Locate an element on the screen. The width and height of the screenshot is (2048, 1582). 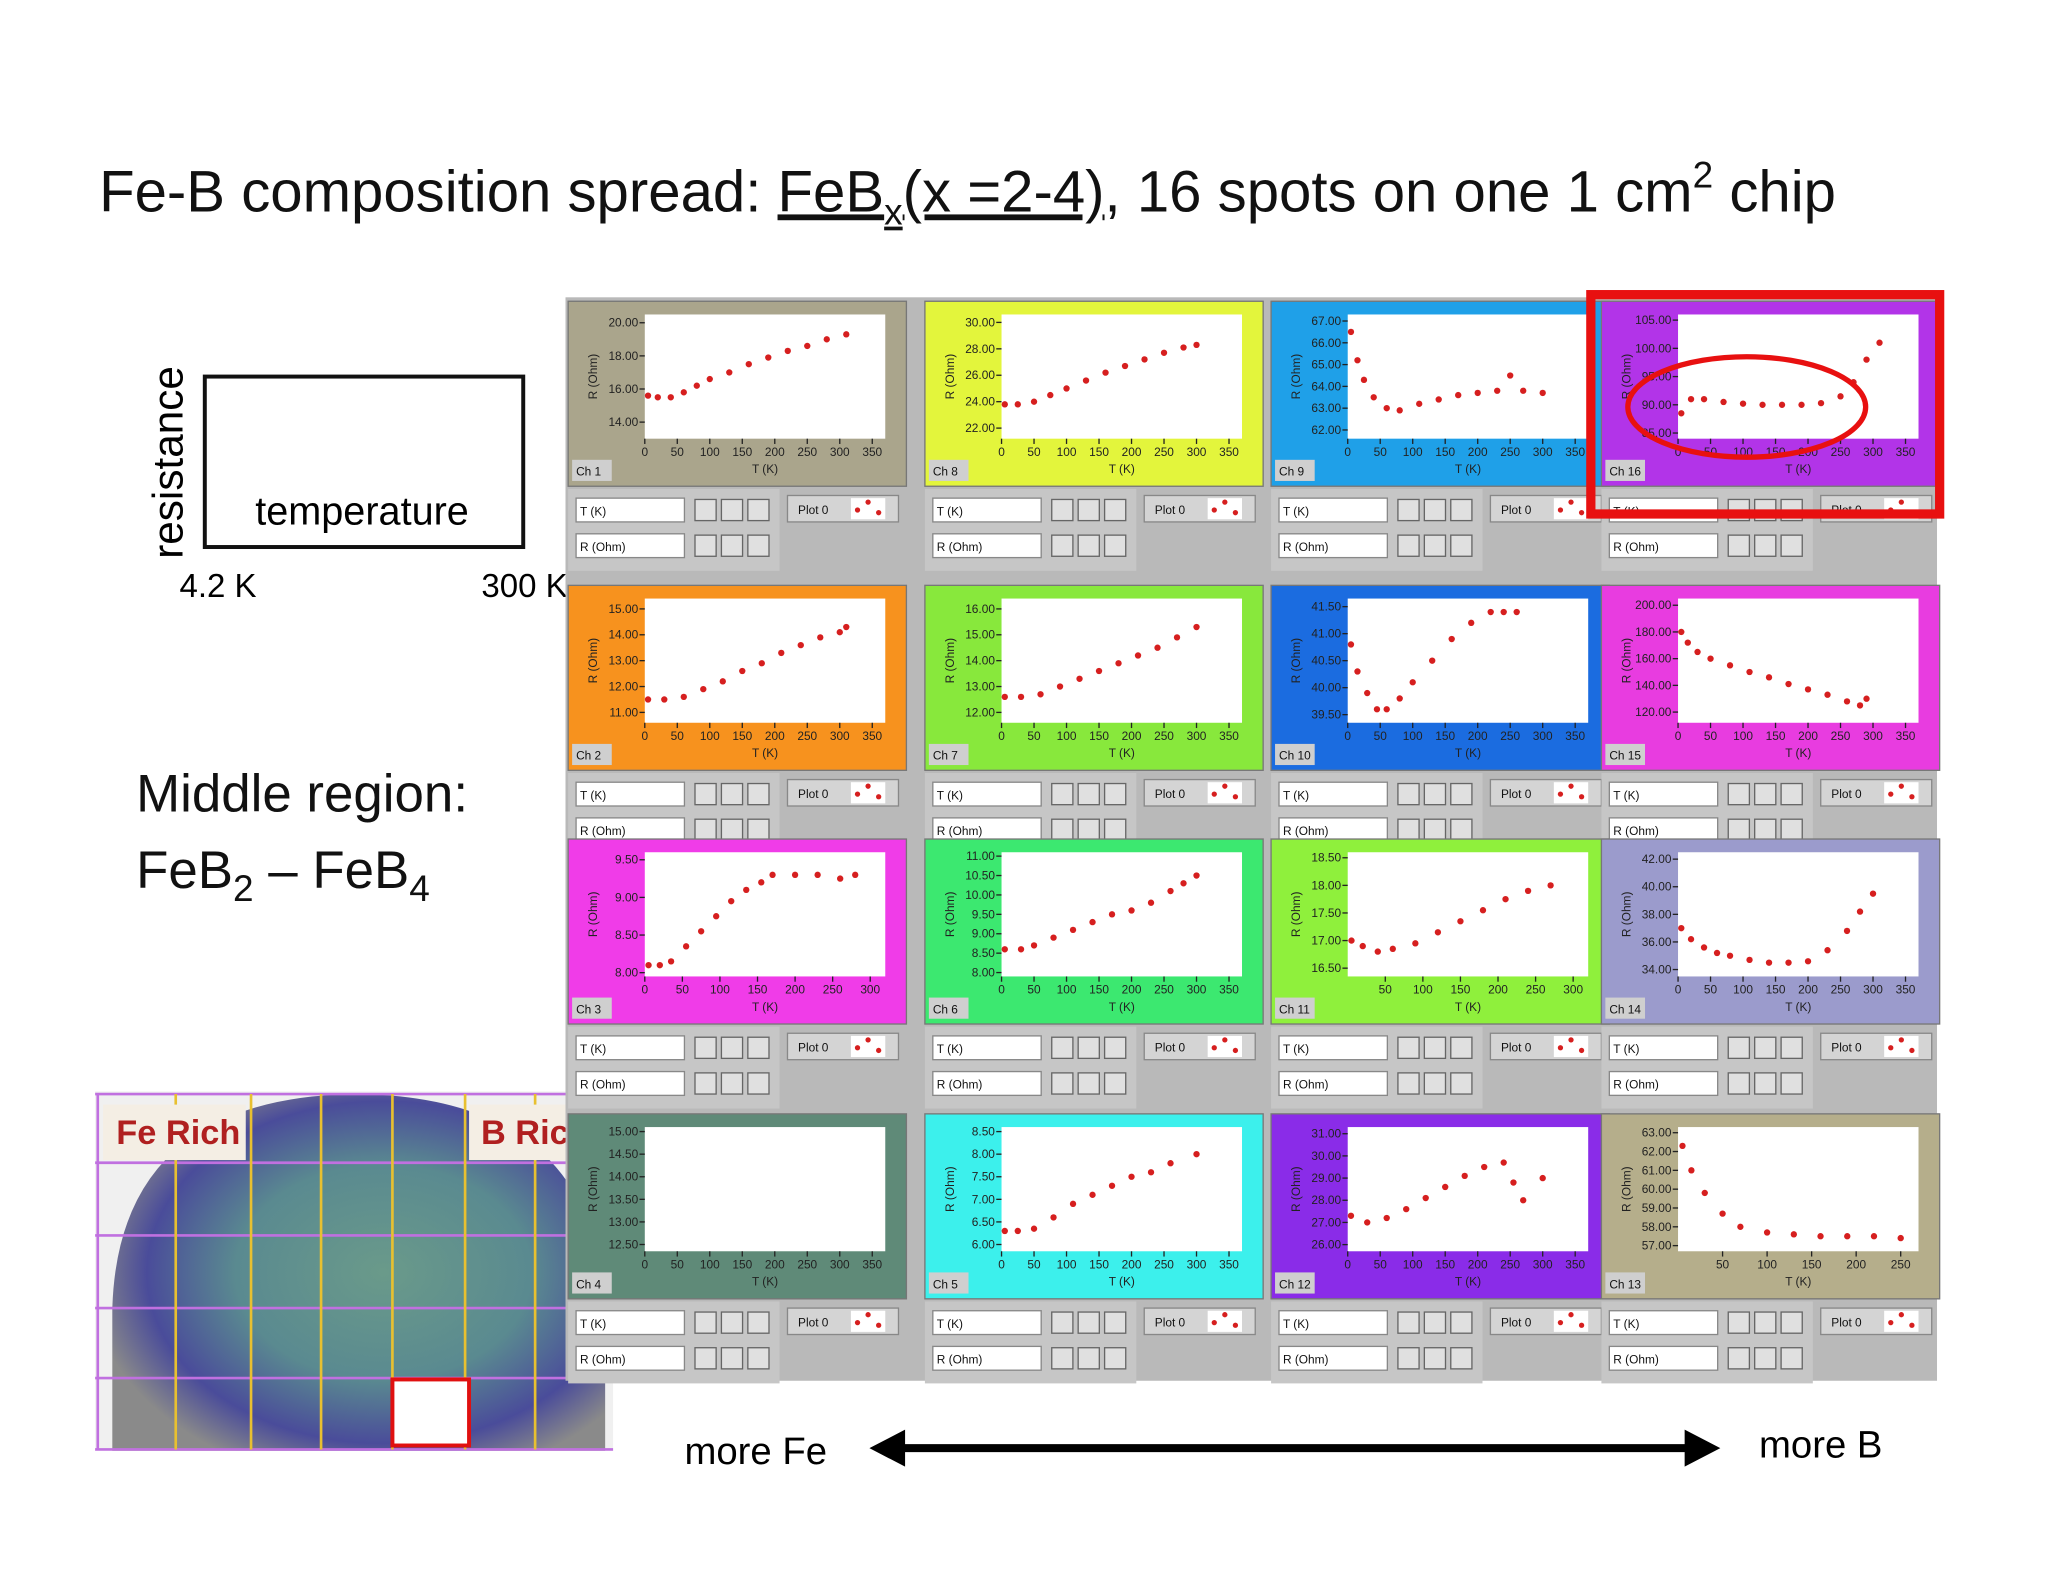
y-tick-label: 40.50 is located at coordinates (1326, 661).